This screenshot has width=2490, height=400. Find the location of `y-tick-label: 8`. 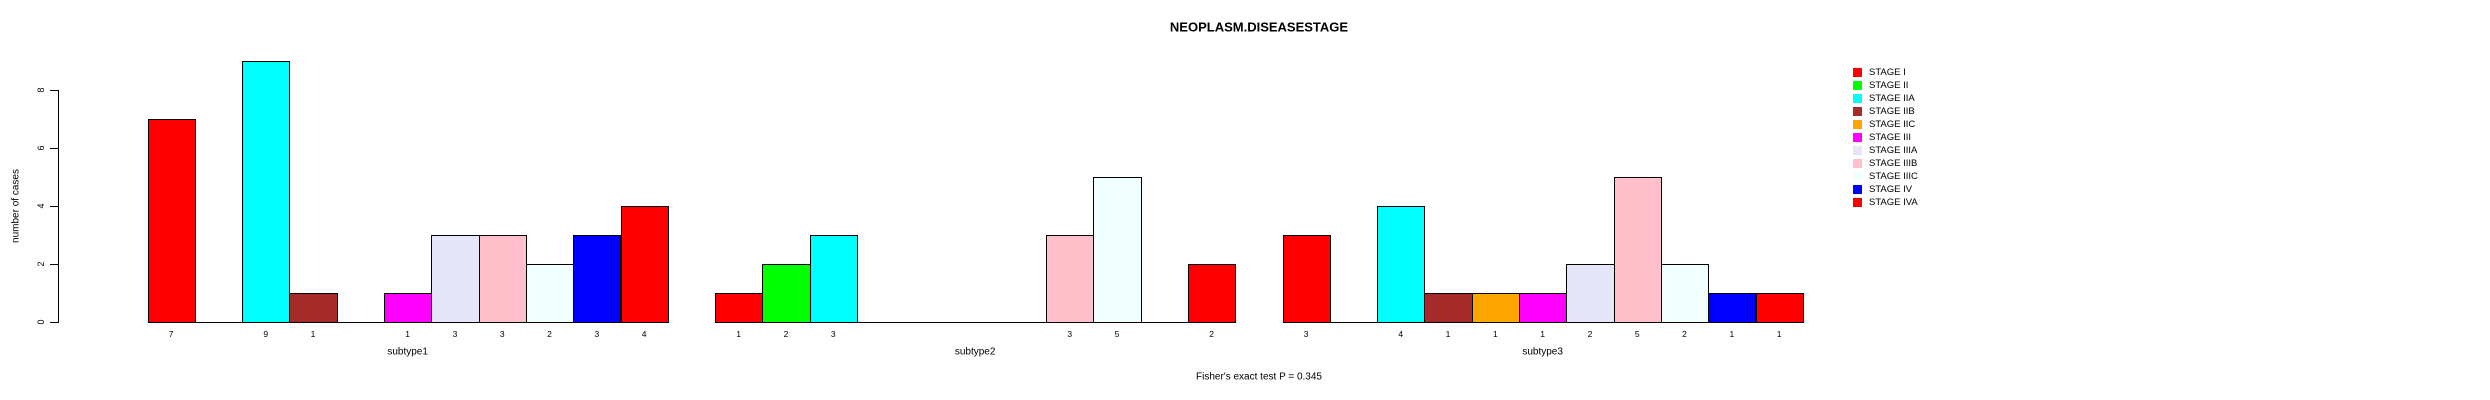

y-tick-label: 8 is located at coordinates (41, 90).